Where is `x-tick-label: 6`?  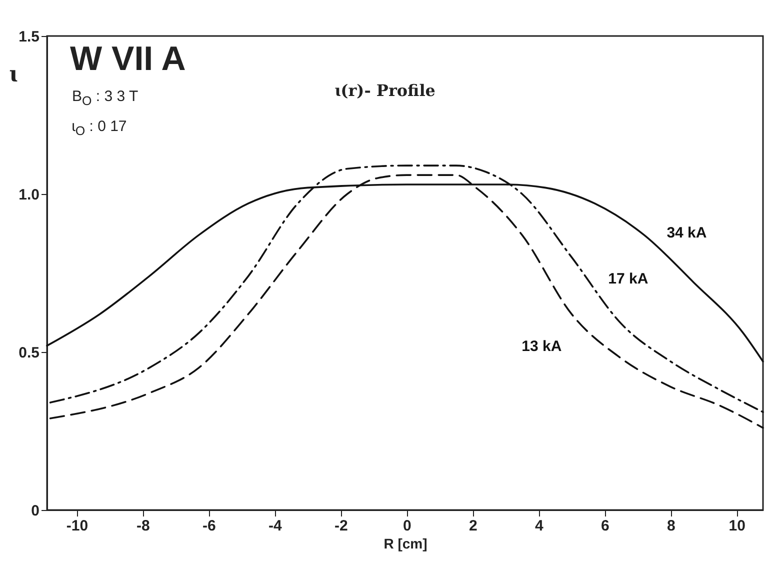
x-tick-label: 6 is located at coordinates (605, 526).